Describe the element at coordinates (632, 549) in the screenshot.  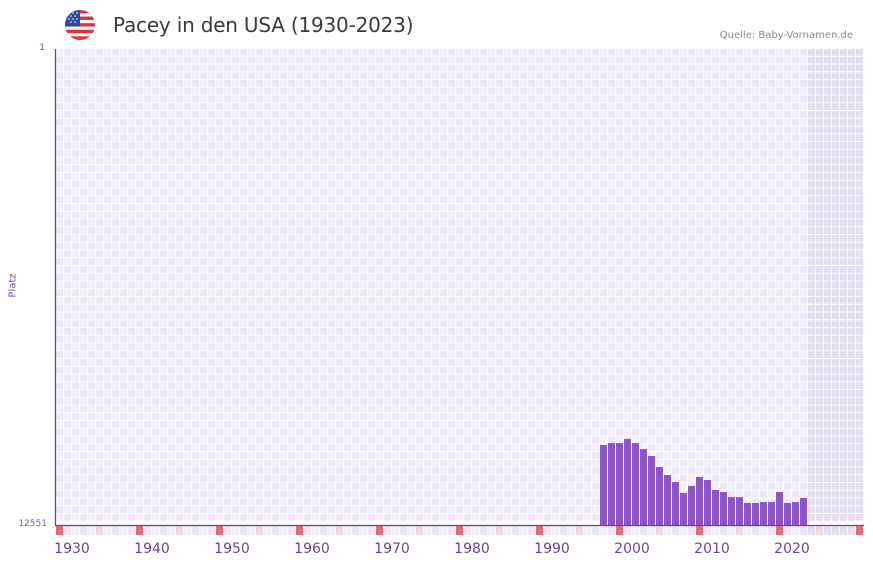
I see `x-tick-2000: 2000` at that location.